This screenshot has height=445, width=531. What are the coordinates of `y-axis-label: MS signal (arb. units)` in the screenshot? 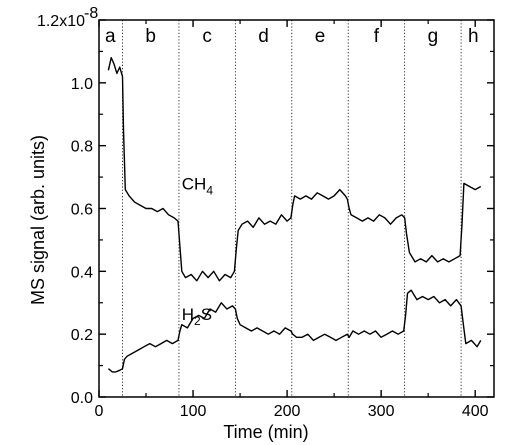 It's located at (38, 220).